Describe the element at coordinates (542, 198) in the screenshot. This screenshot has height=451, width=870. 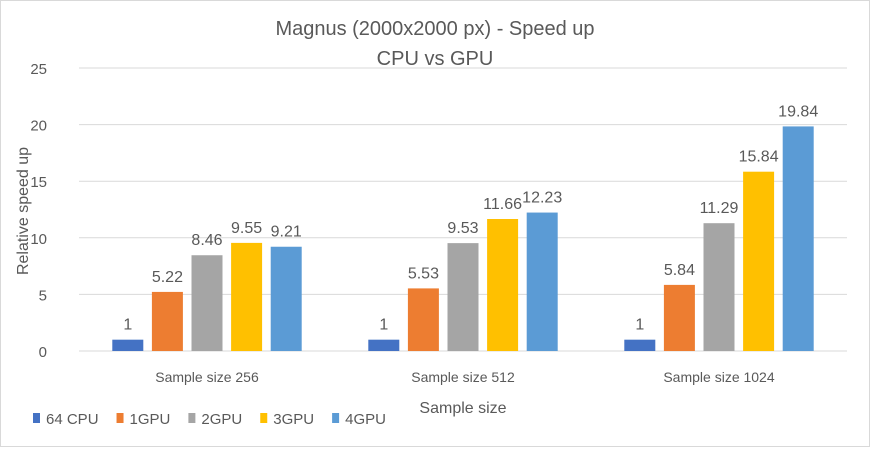
I see `data-label: 12.23` at that location.